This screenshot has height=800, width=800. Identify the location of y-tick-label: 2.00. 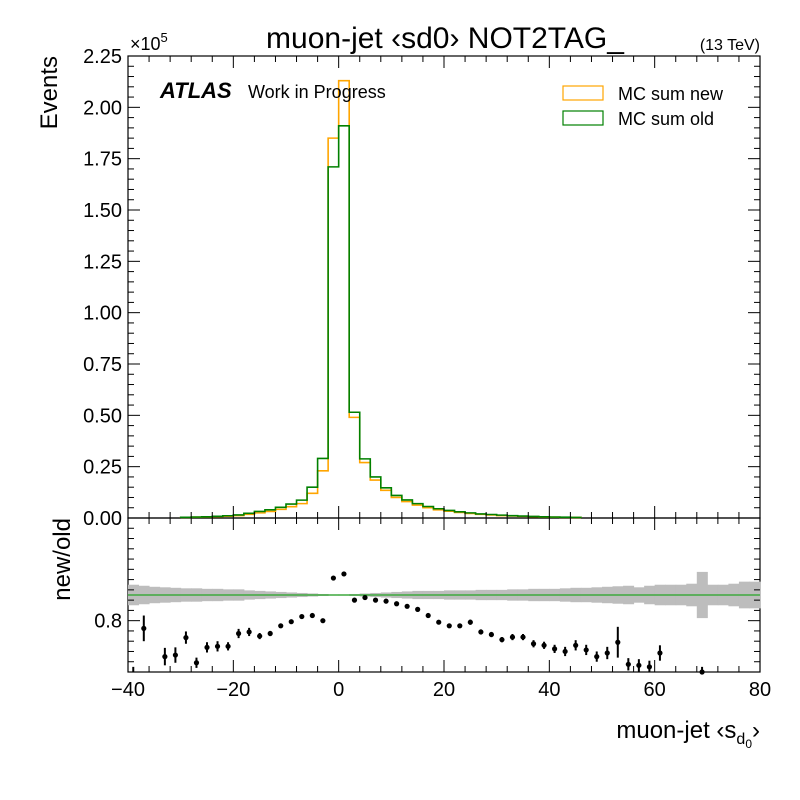
(102, 108).